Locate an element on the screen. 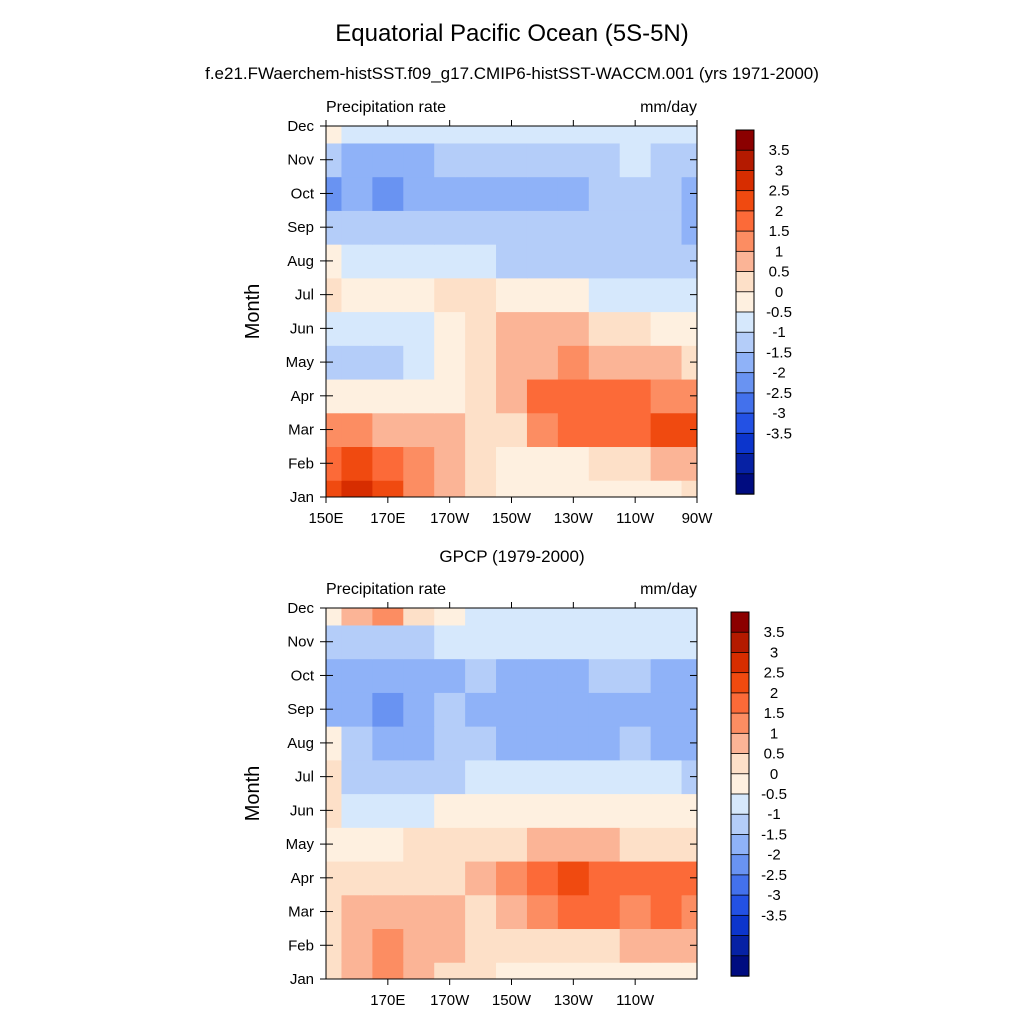 This screenshot has height=1024, width=1024. y-tick-label: Oct is located at coordinates (303, 675).